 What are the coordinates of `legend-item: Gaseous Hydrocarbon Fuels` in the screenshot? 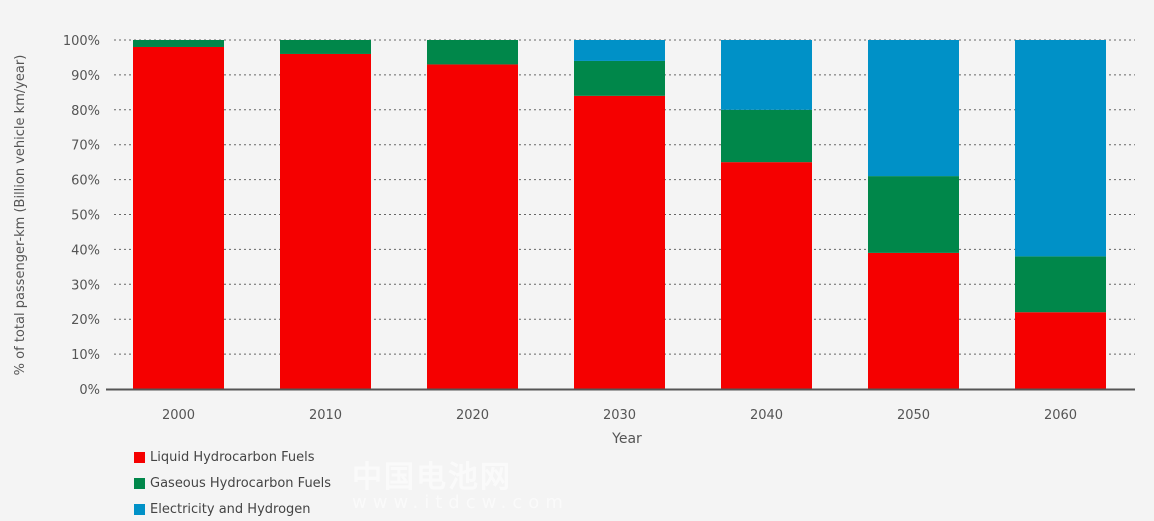 It's located at (232, 483).